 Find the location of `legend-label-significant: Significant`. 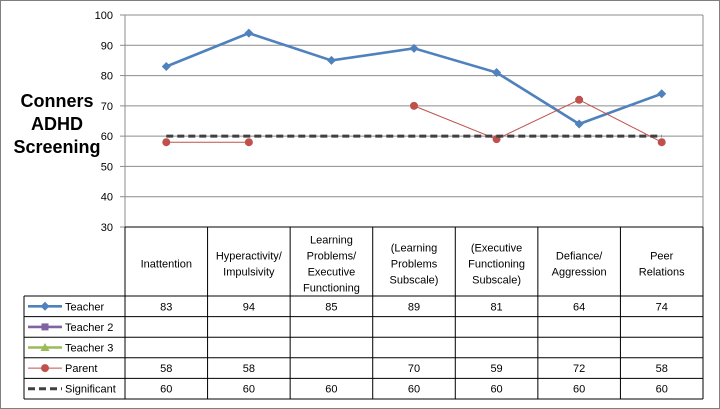

legend-label-significant: Significant is located at coordinates (90, 390).